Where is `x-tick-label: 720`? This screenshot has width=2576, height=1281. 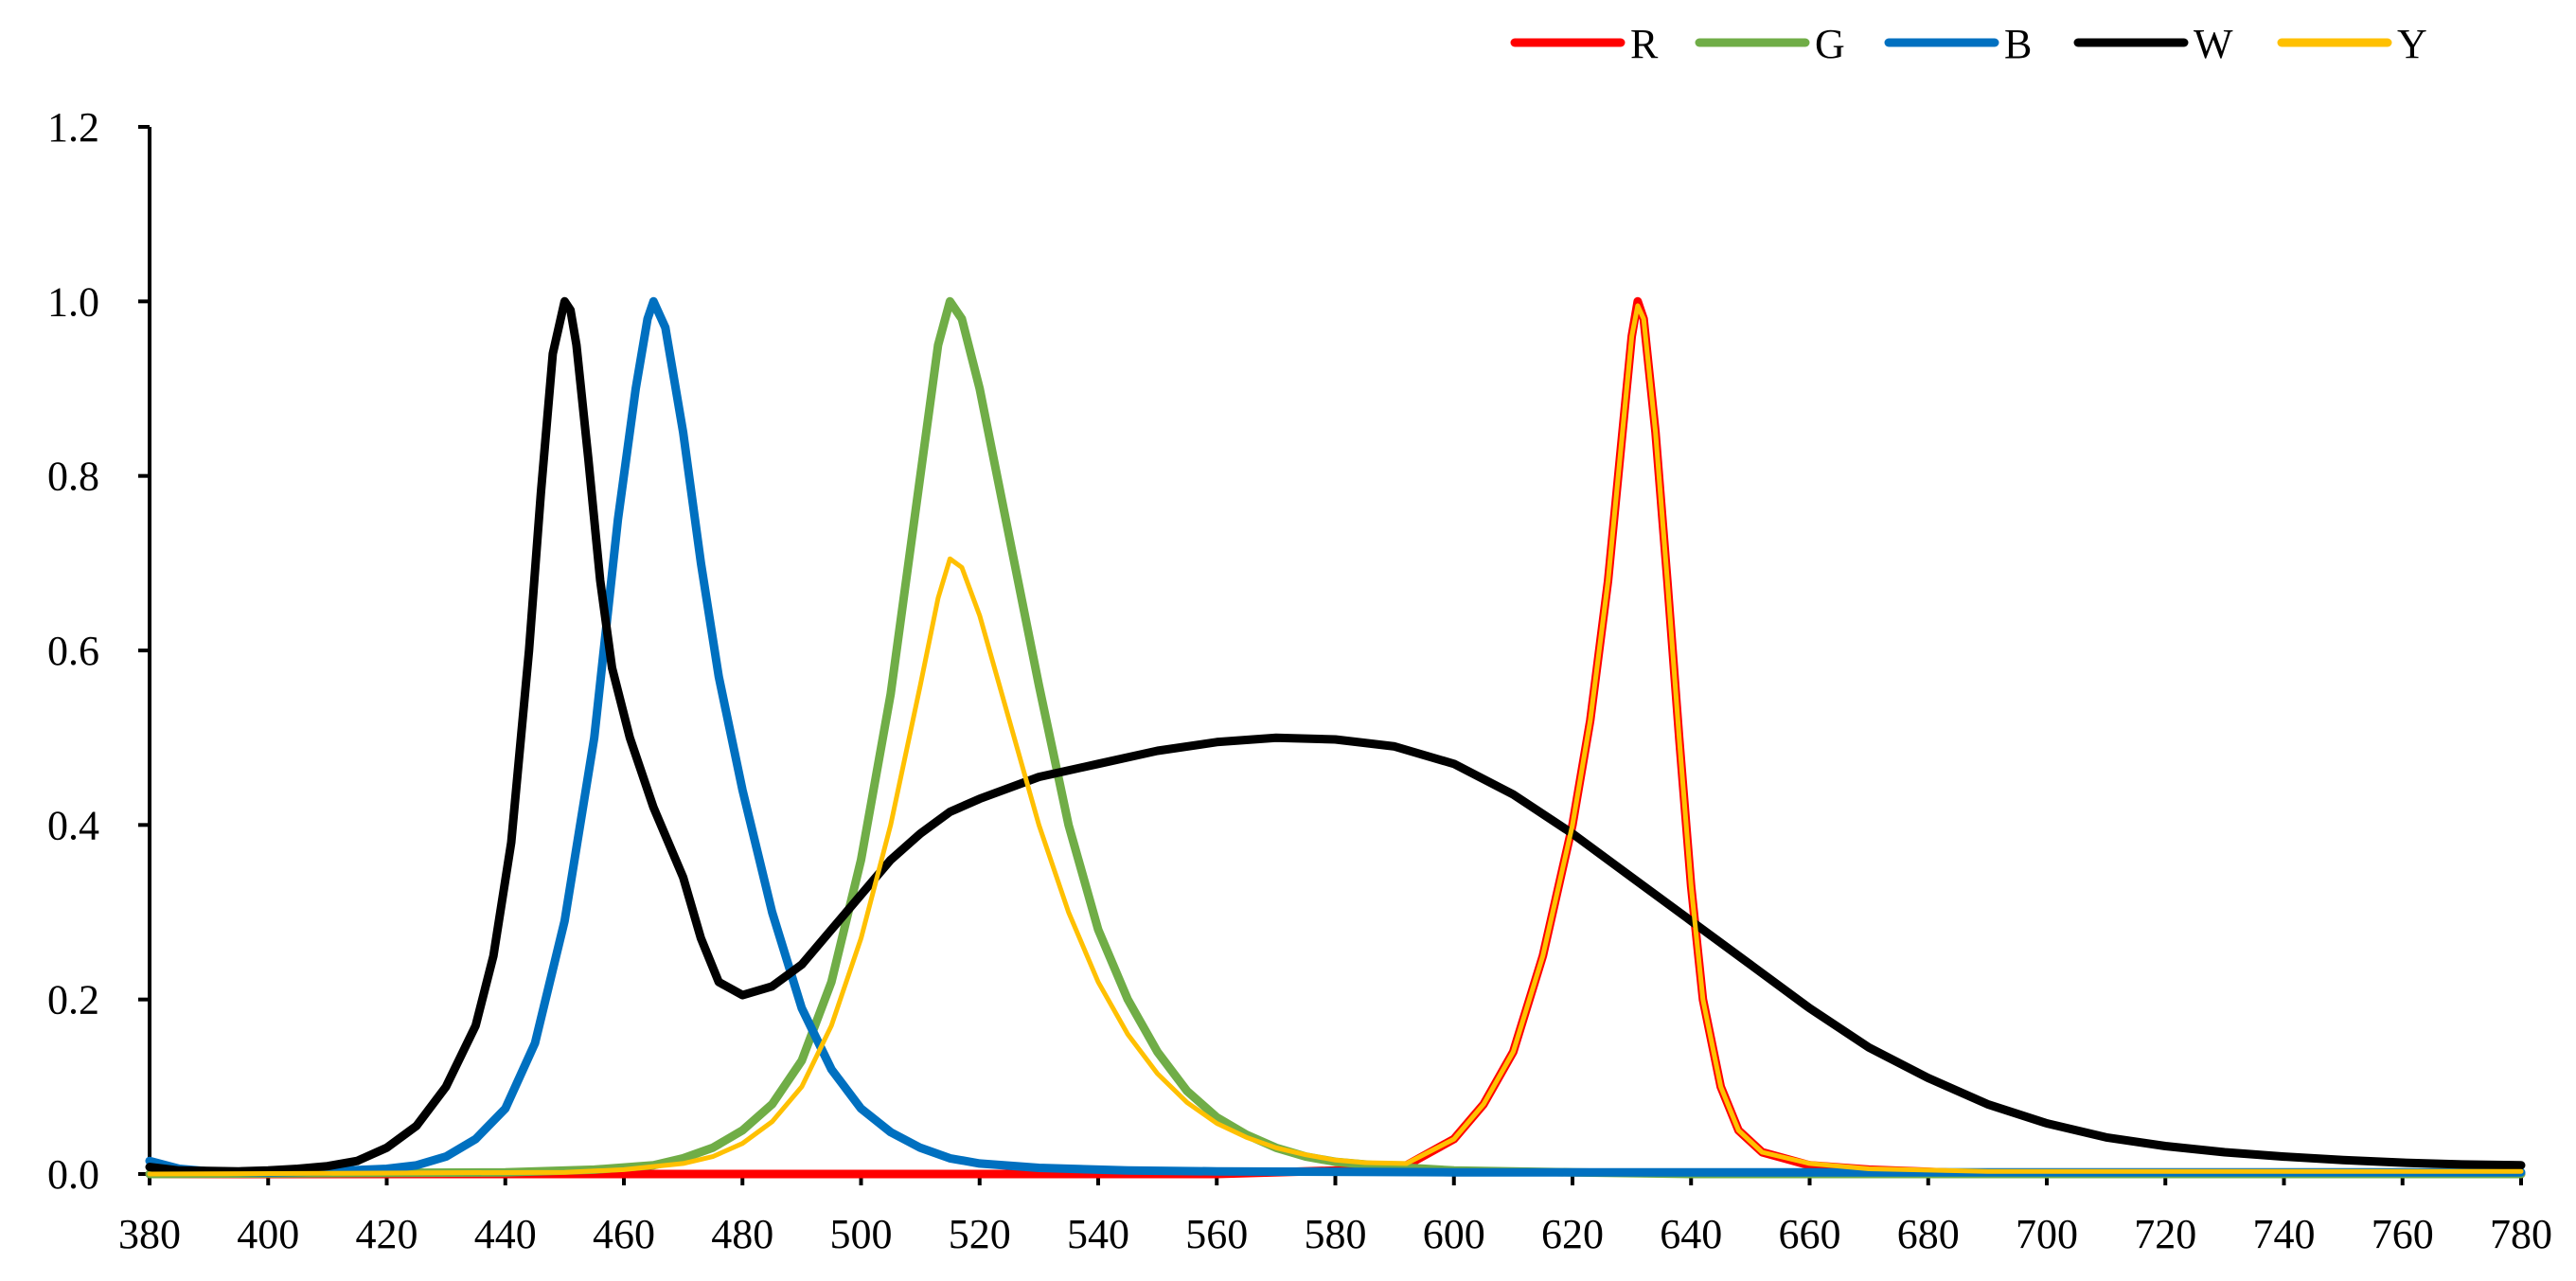 x-tick-label: 720 is located at coordinates (2165, 1234).